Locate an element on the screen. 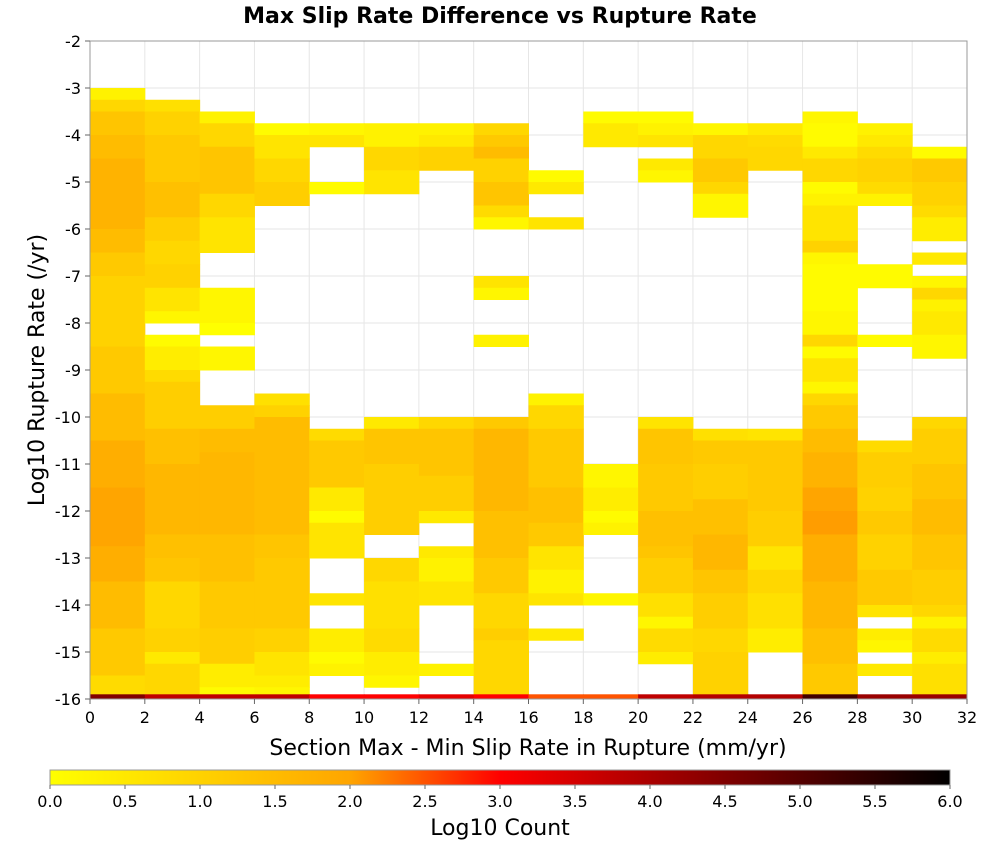 This screenshot has width=1000, height=850. x-axis-ticks: 0 2 4 6 8 10 12 14 16 18 20 22 24 26 28 30 32 is located at coordinates (531, 713).